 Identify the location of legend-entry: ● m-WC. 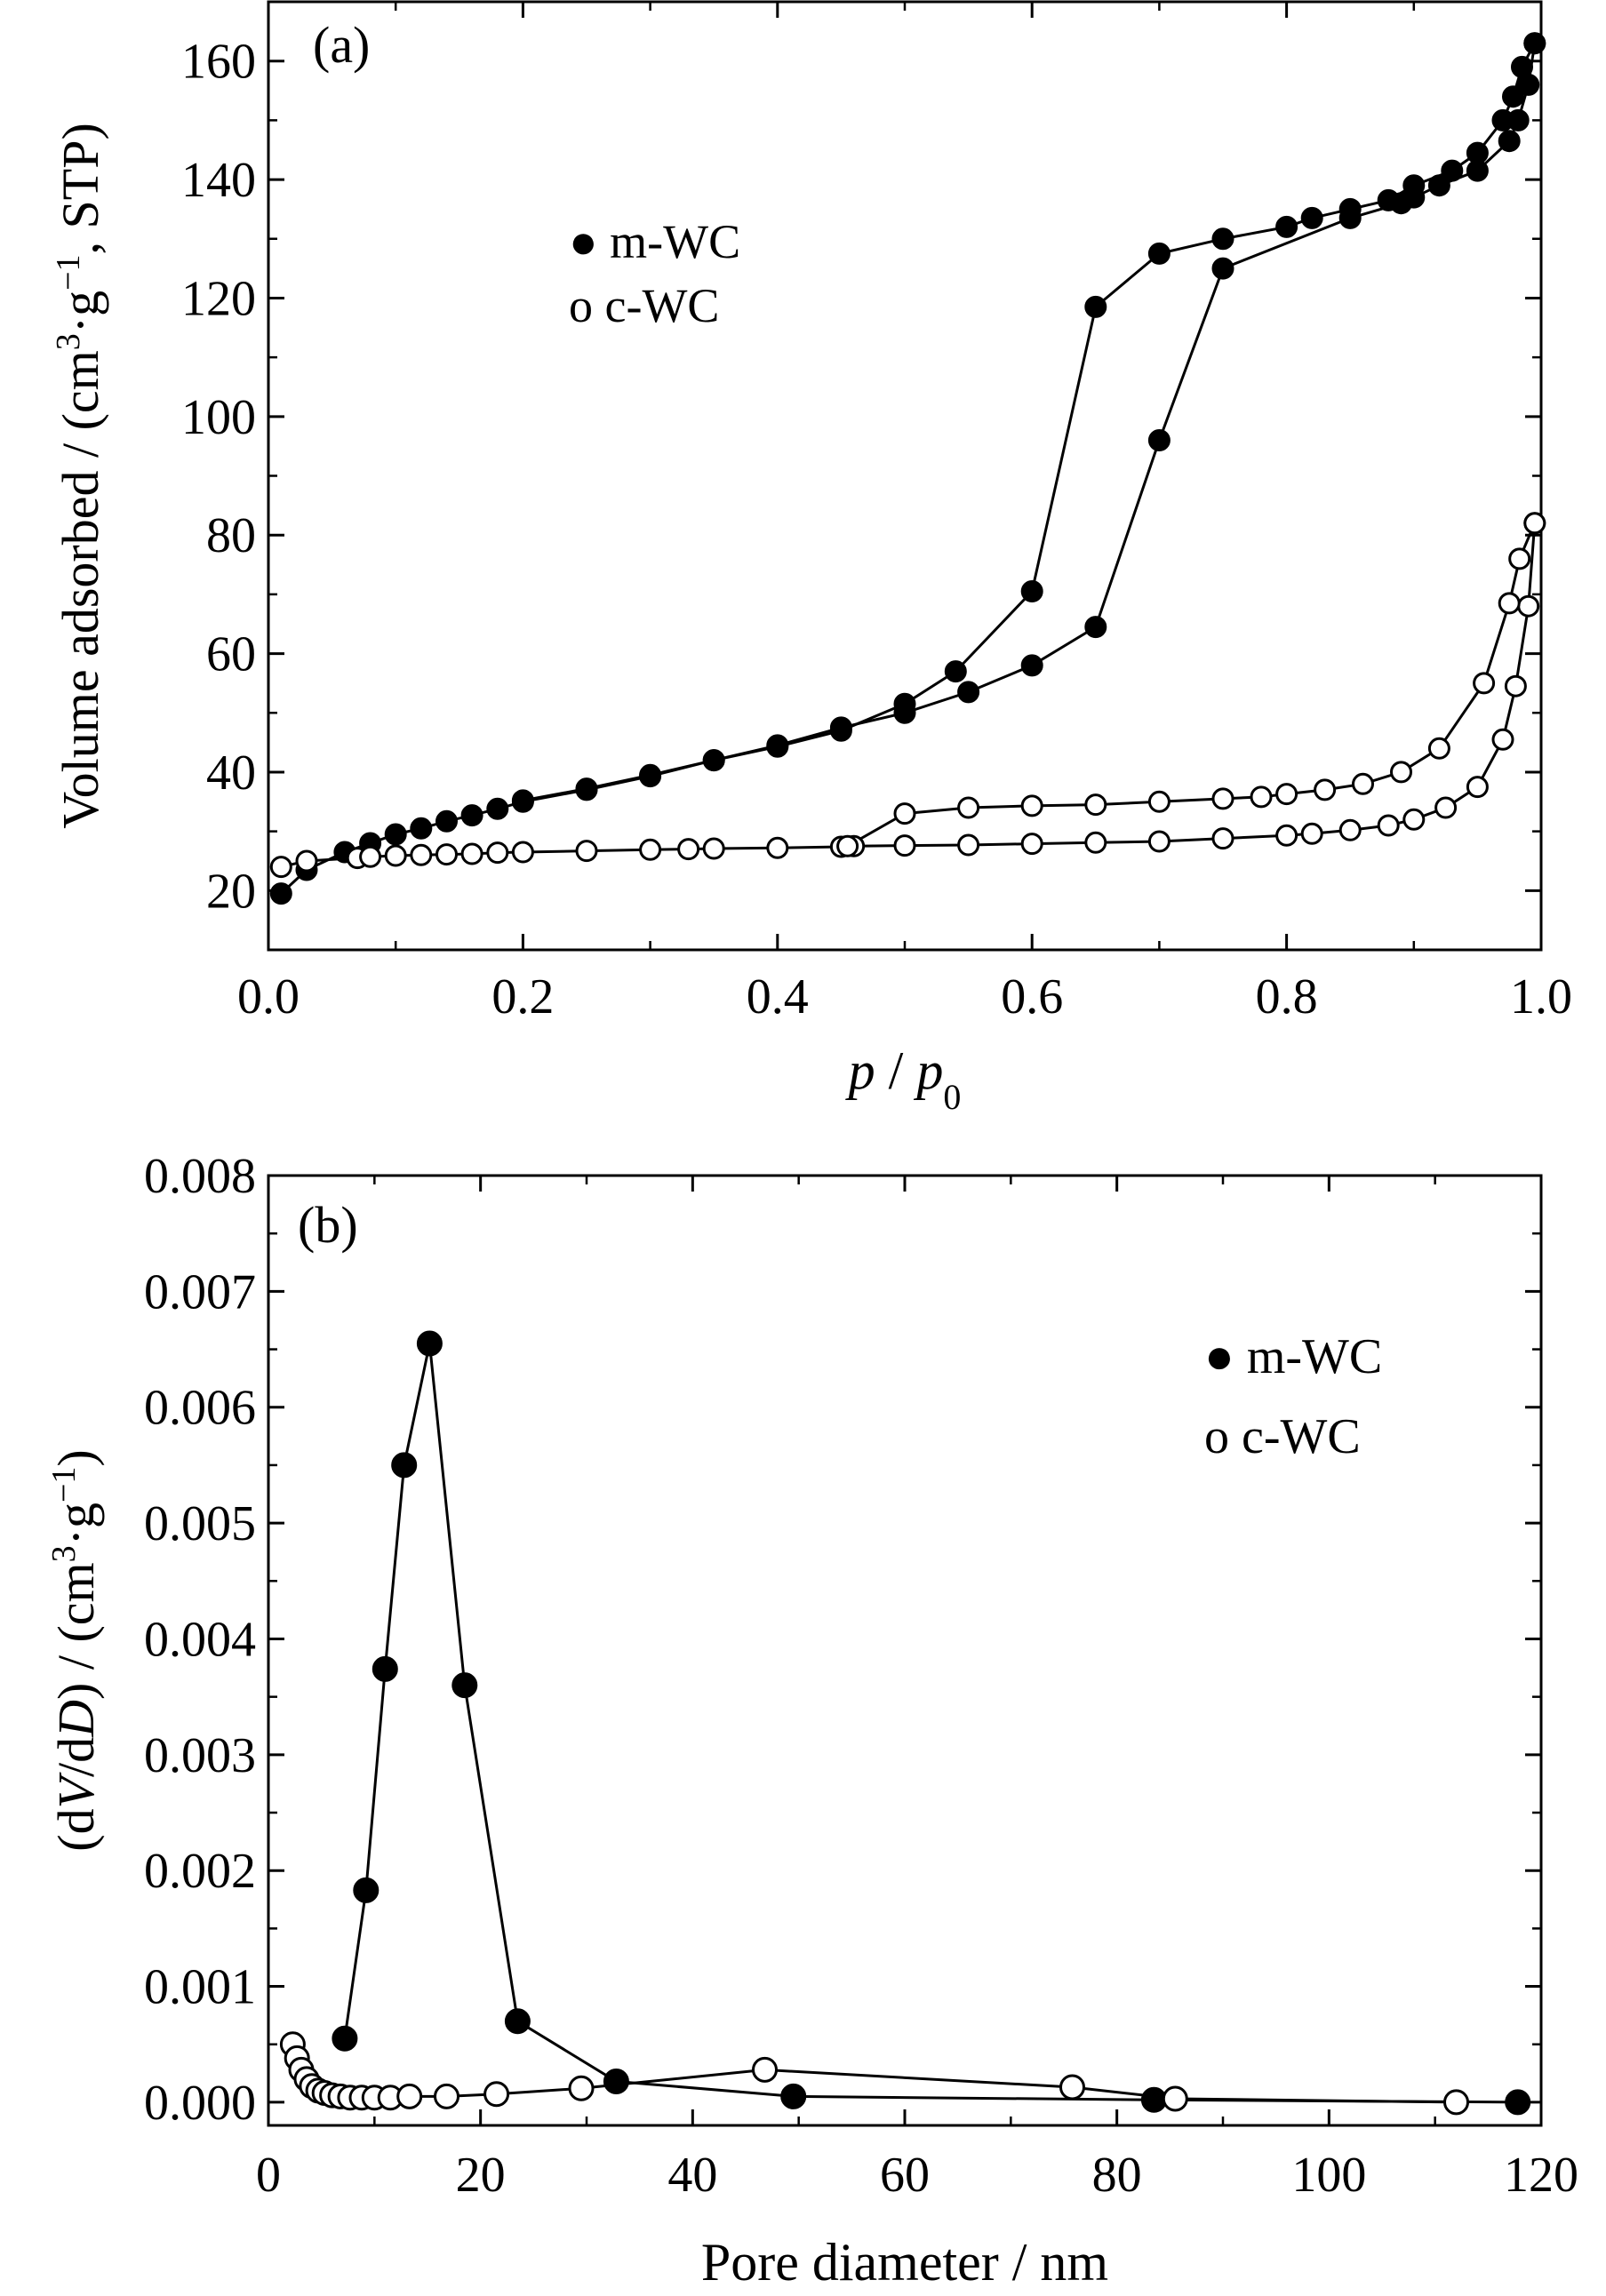
(1293, 1357).